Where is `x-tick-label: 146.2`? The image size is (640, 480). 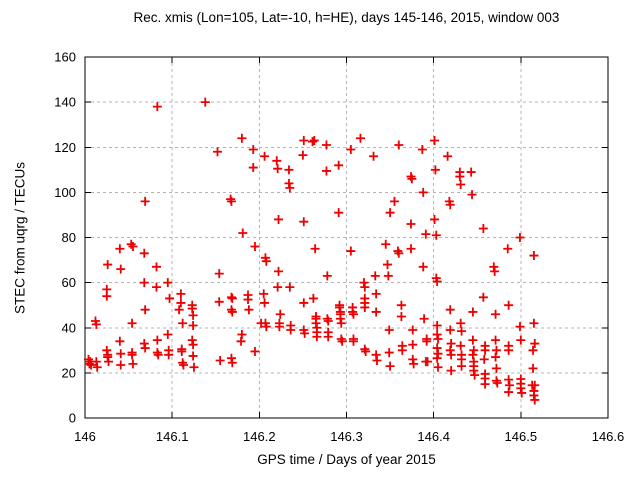 x-tick-label: 146.2 is located at coordinates (259, 436).